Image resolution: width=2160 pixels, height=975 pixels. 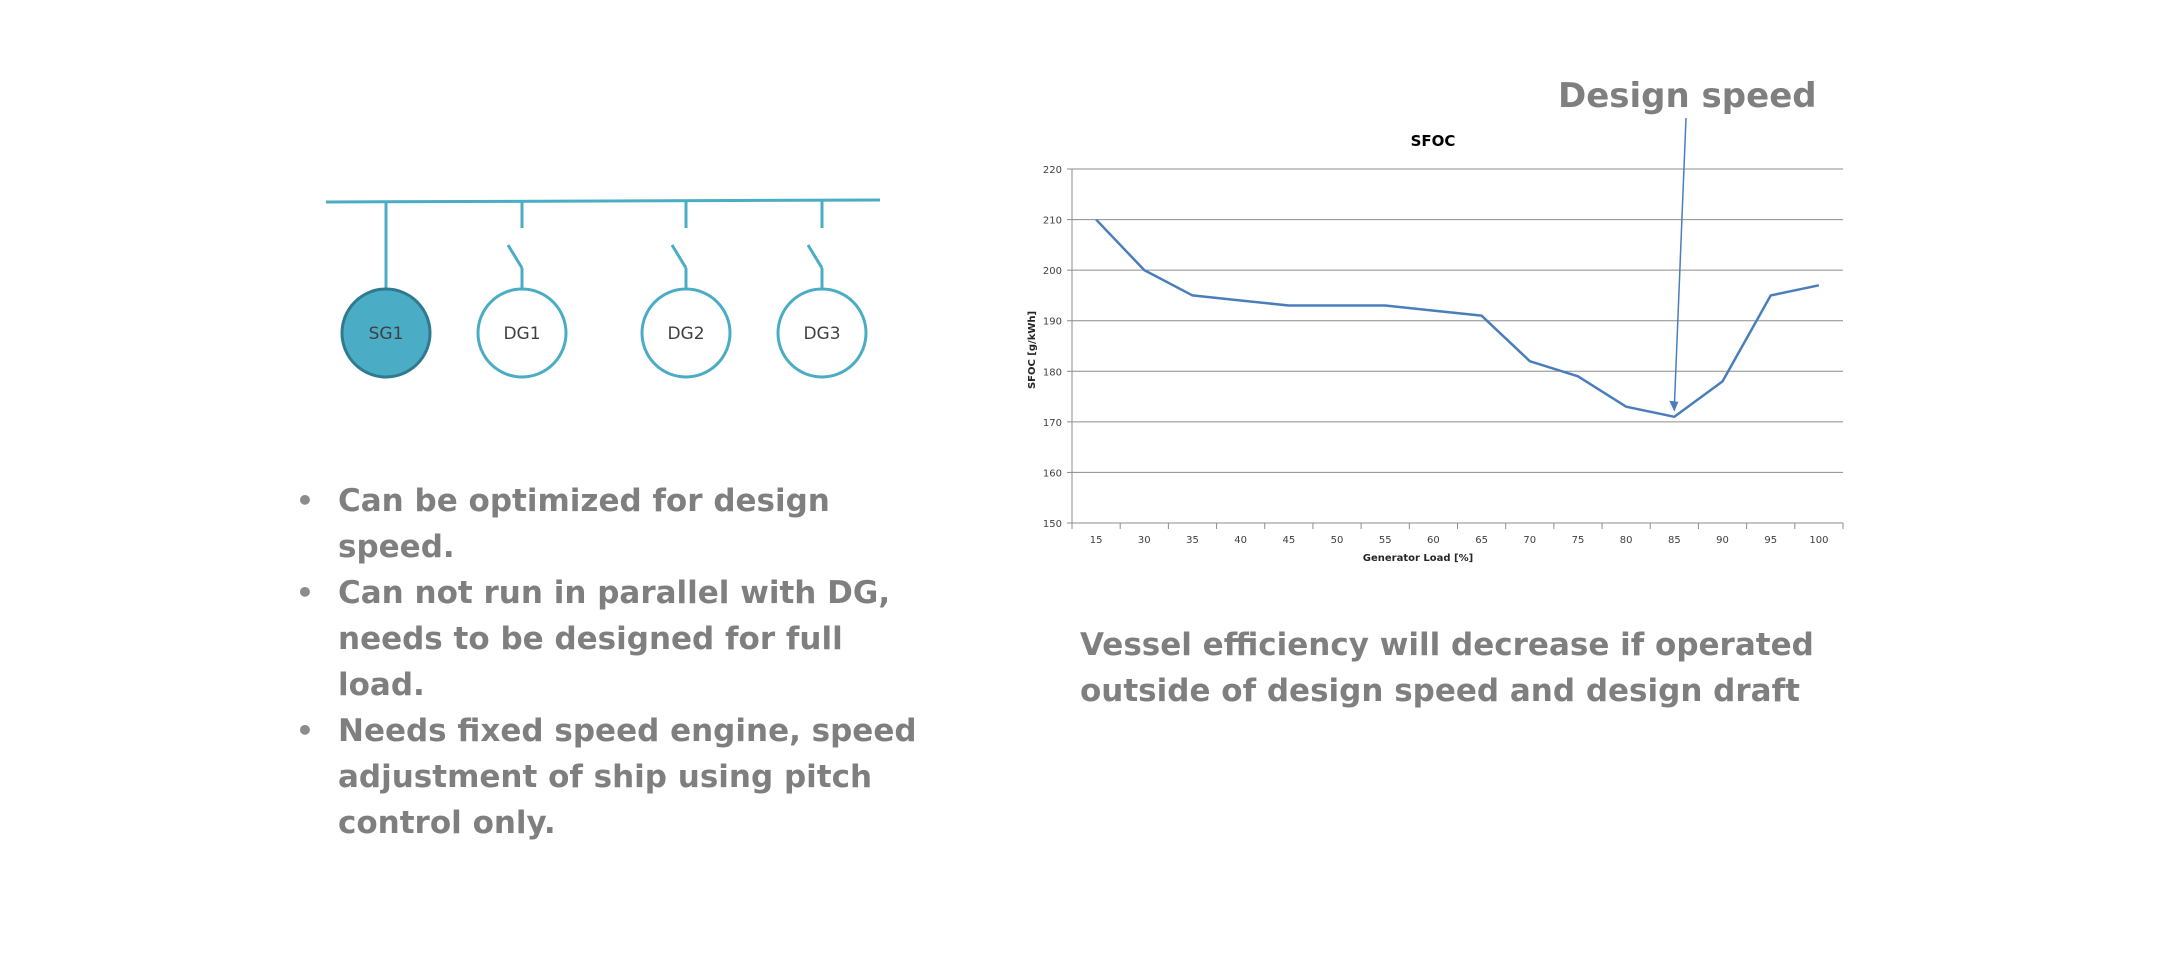 I want to click on sfoc-series-line, so click(x=1457, y=318).